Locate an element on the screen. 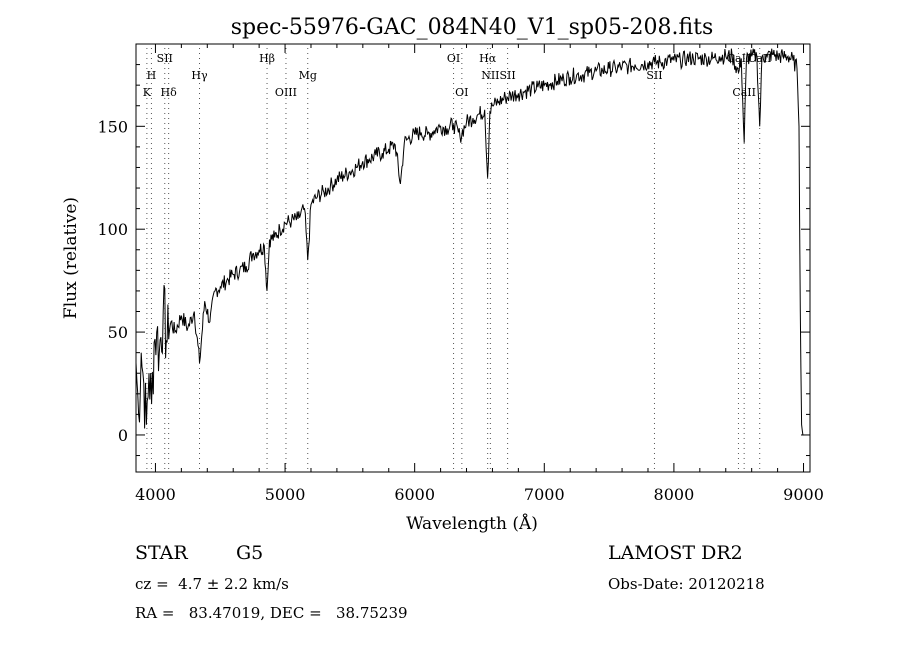  line-label: Hδ is located at coordinates (169, 92).